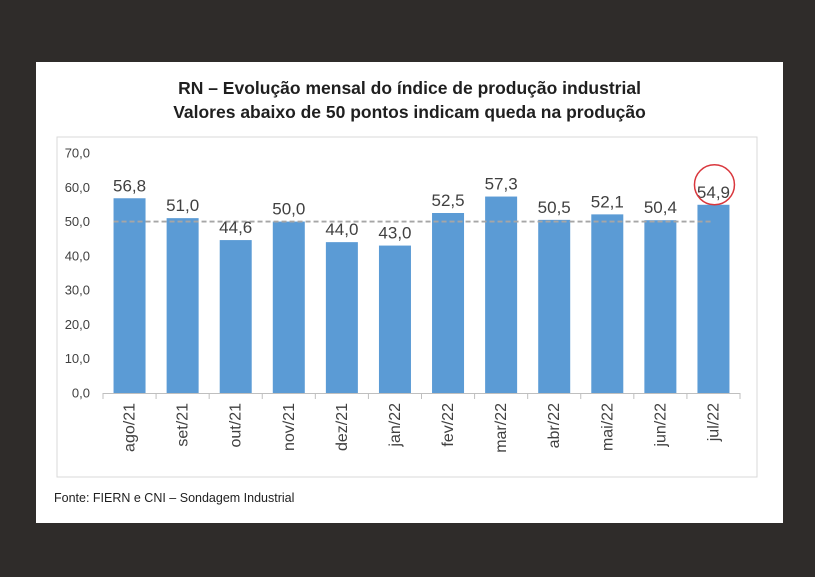 This screenshot has width=815, height=577. I want to click on y-tick-label: 70,0, so click(77, 153).